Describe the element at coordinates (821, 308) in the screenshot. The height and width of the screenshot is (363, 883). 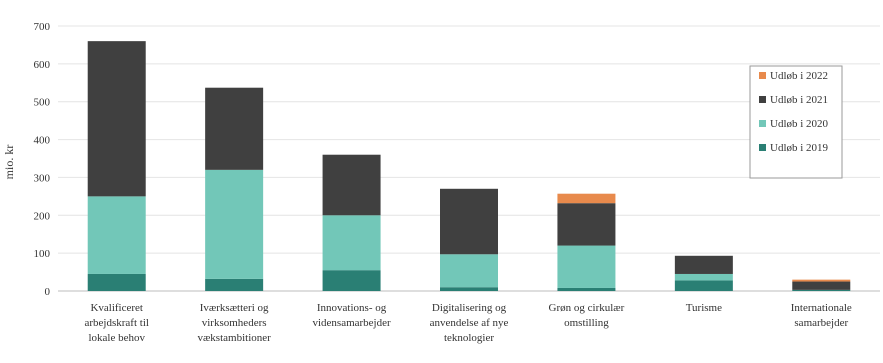
I see `x-category-label: Internationale` at that location.